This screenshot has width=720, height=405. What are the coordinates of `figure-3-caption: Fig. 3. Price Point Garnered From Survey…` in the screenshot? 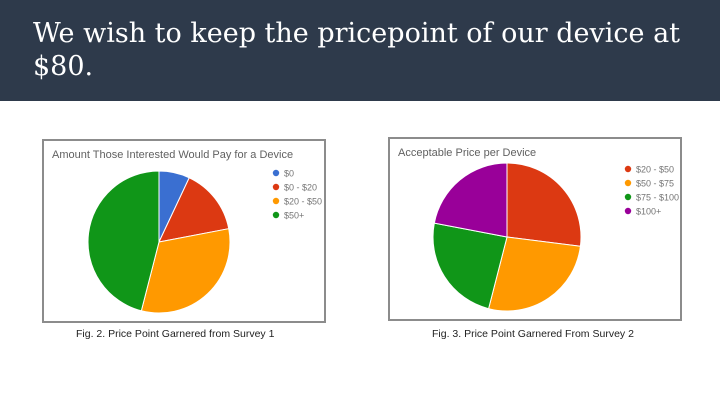 It's located at (533, 334).